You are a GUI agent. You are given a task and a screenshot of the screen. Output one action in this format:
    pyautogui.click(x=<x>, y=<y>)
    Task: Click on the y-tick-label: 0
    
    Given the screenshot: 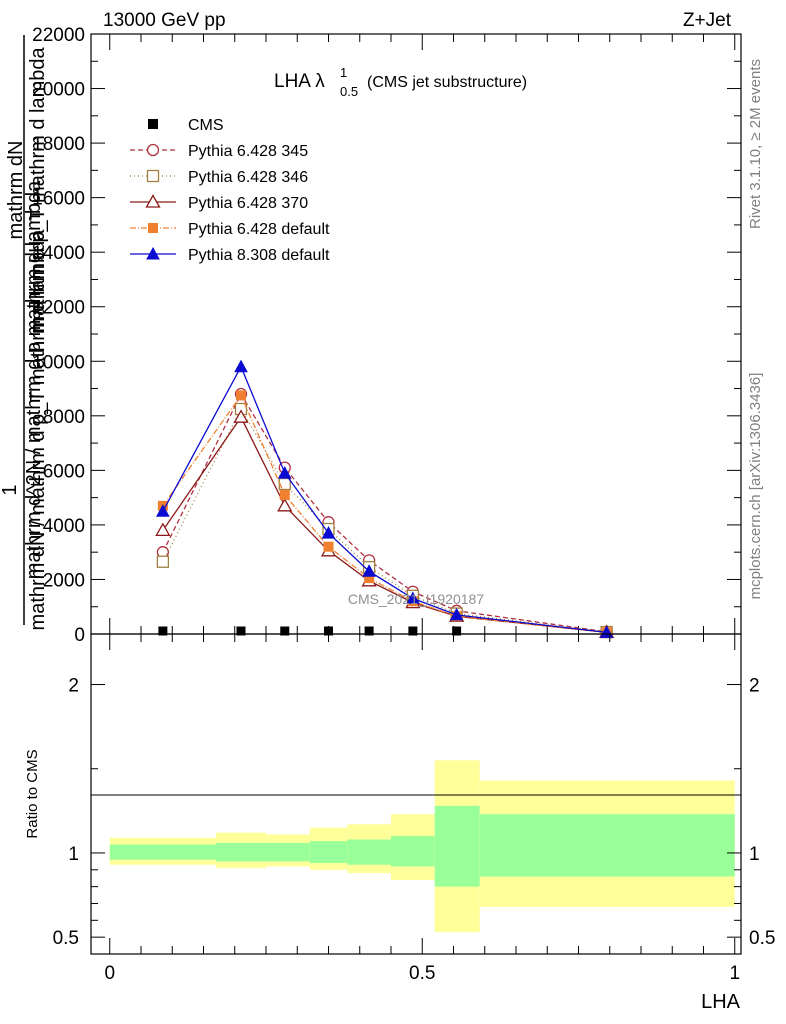 What is the action you would take?
    pyautogui.click(x=79, y=635)
    